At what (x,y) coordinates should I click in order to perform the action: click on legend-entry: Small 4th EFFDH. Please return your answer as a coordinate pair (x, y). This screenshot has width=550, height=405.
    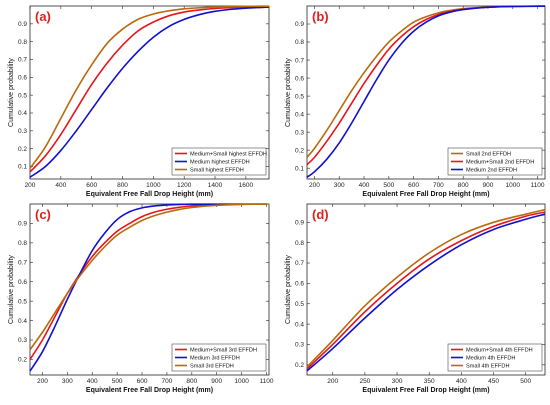
    Looking at the image, I should click on (488, 367).